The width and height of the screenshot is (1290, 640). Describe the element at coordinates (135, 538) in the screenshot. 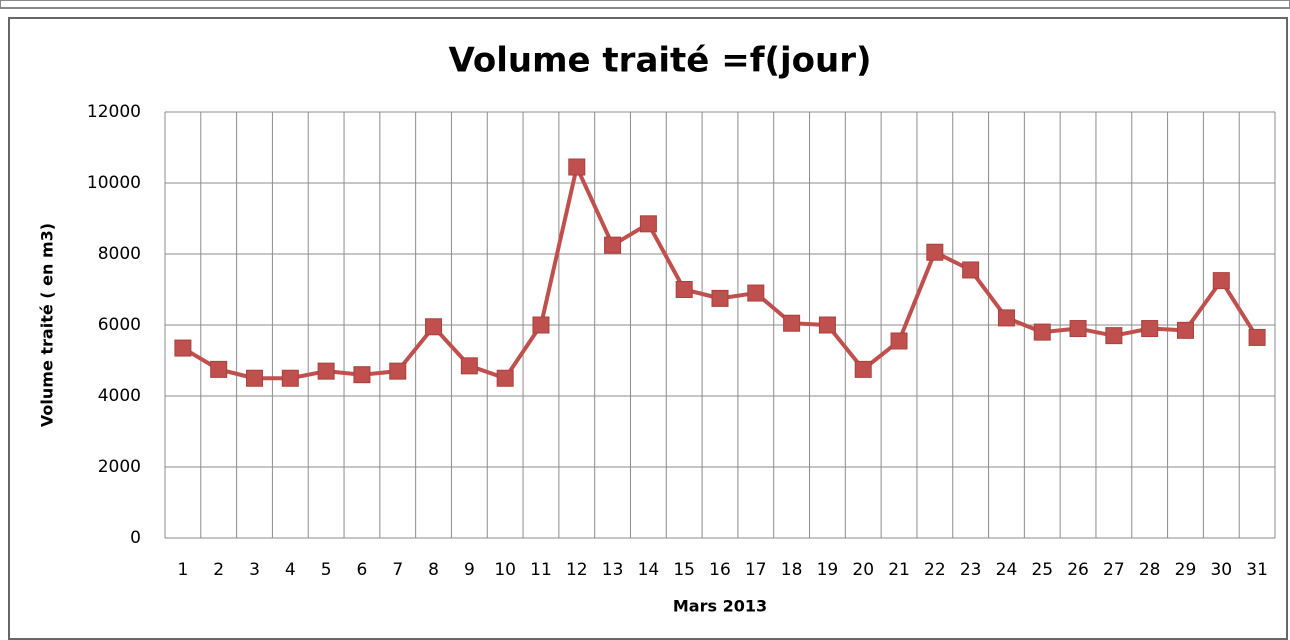

I see `y-tick-label: 0` at that location.